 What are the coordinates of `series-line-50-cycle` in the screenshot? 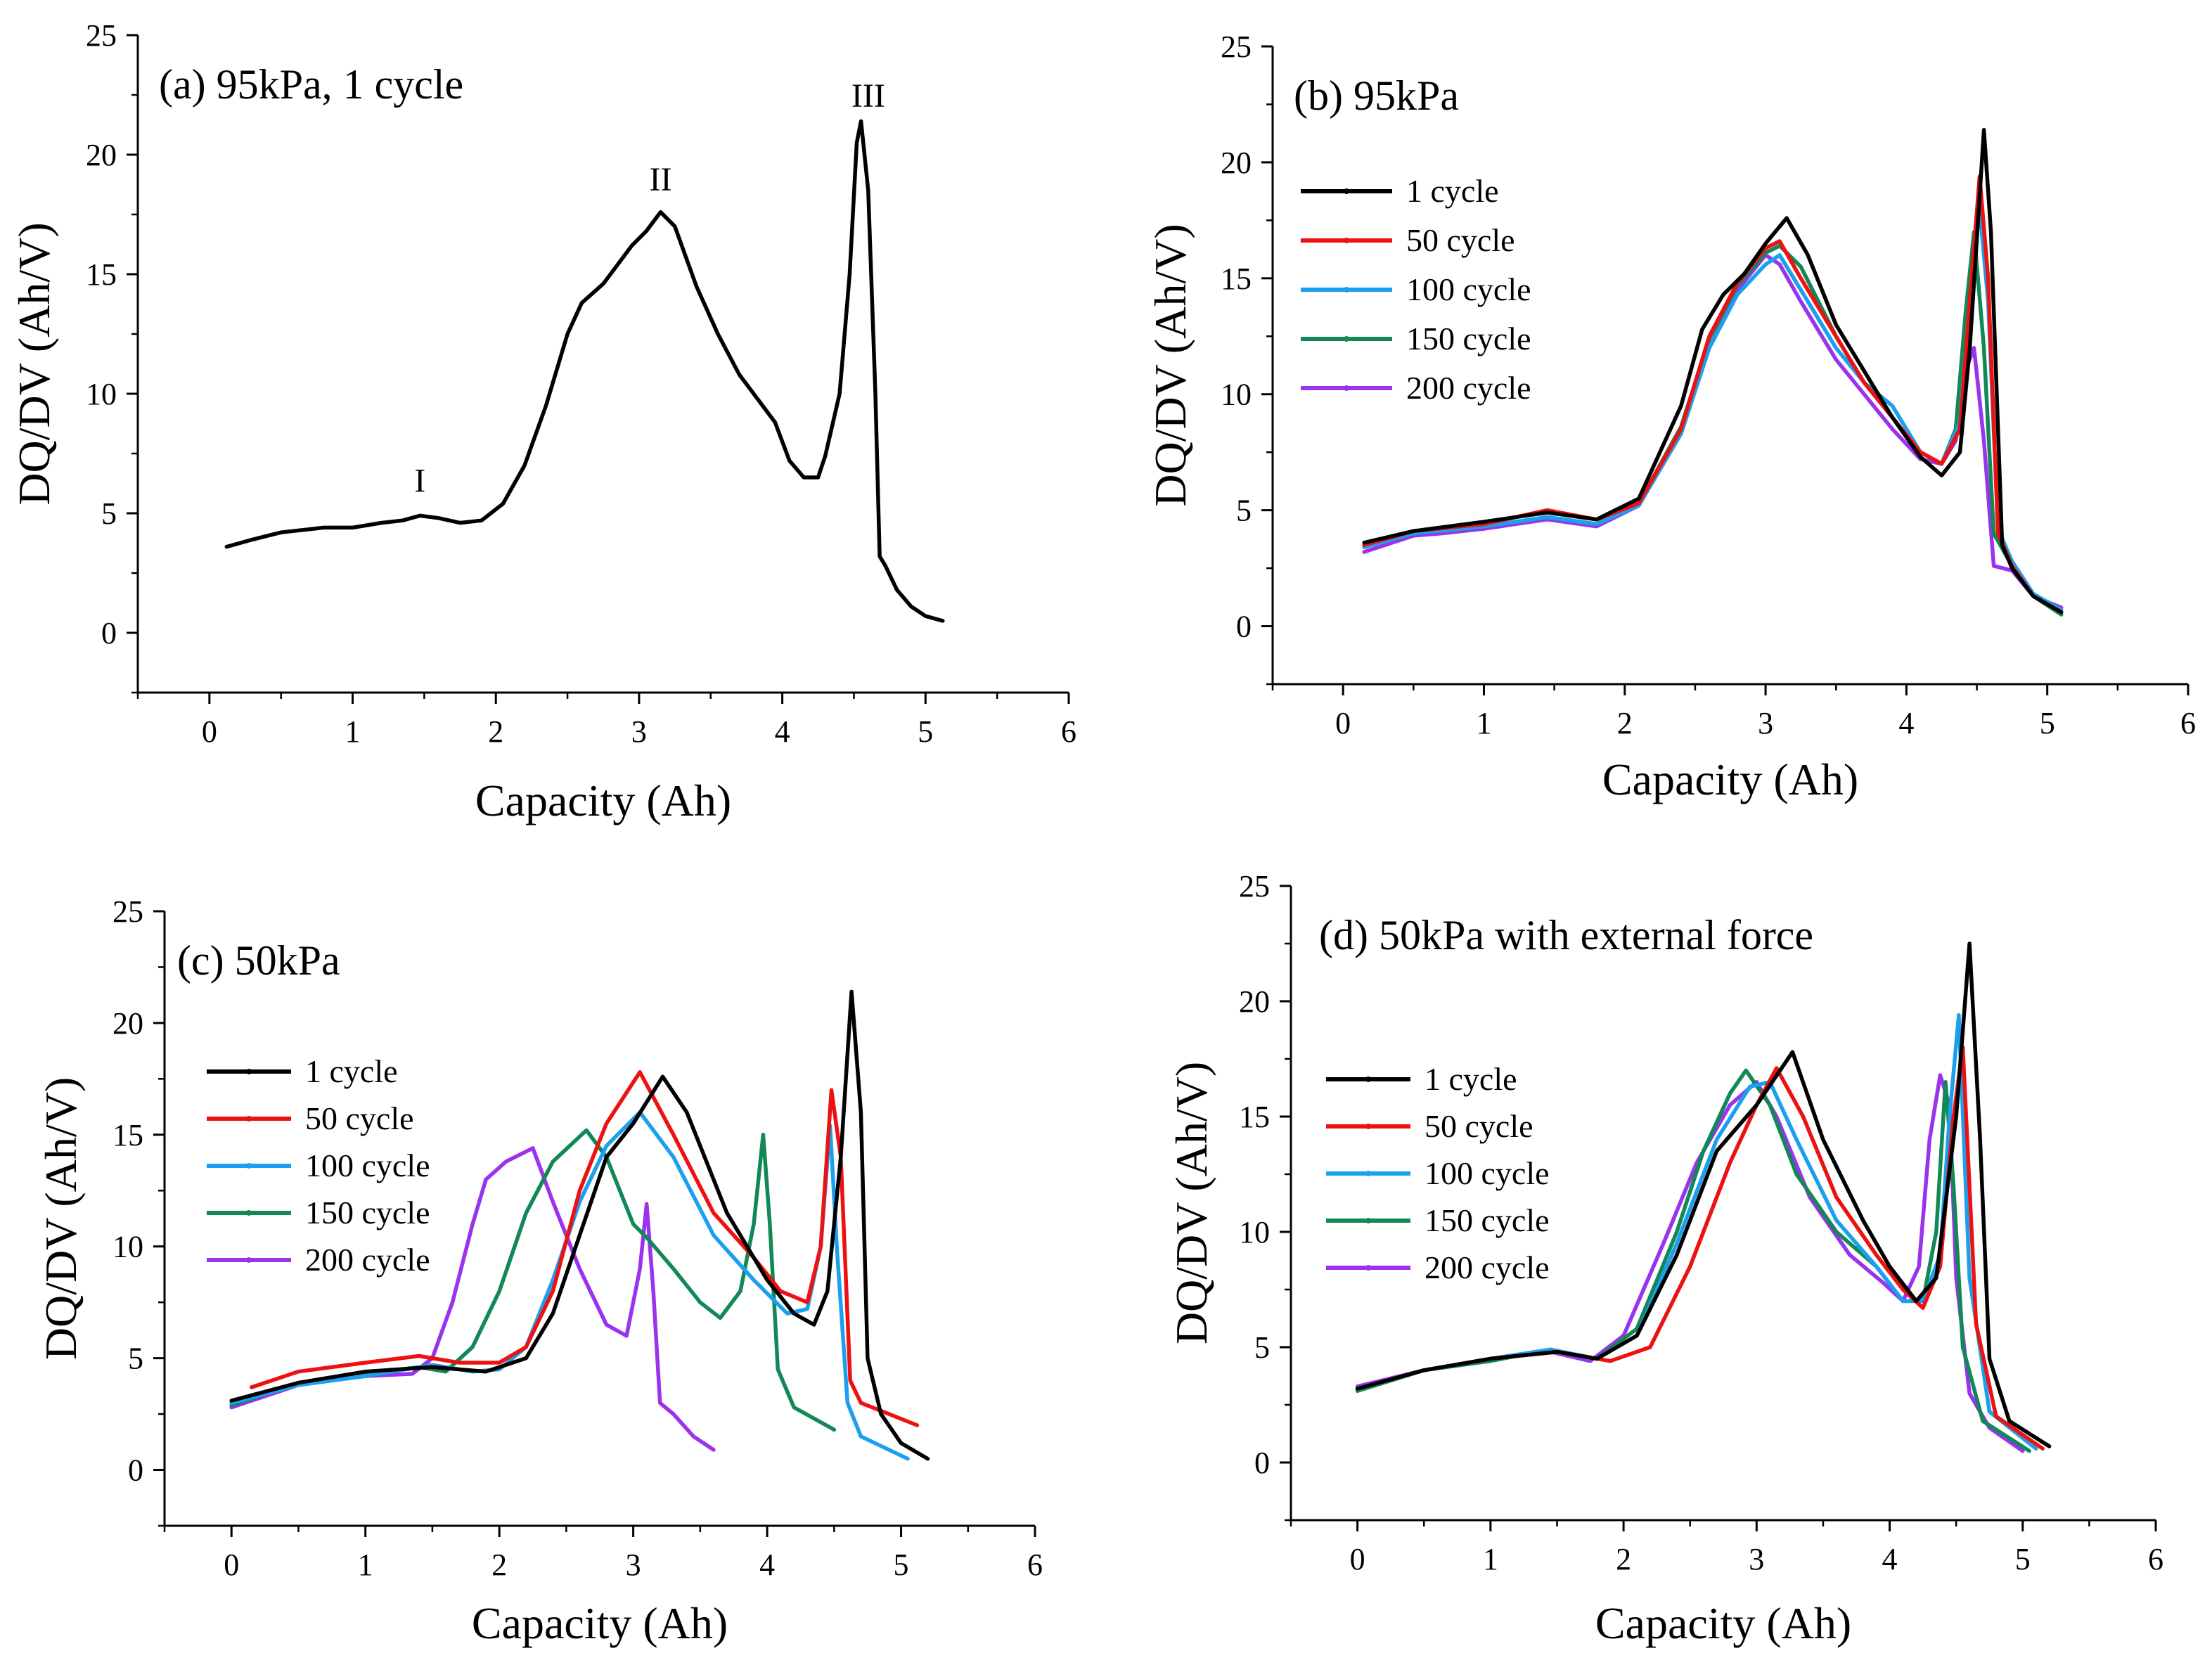 It's located at (585, 1249).